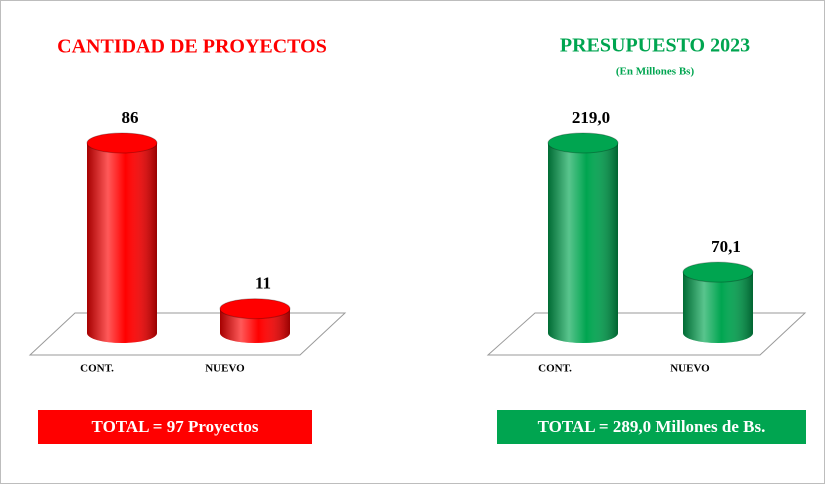 The width and height of the screenshot is (825, 484). I want to click on chart-title: PRESUPUESTO 2023, so click(655, 46).